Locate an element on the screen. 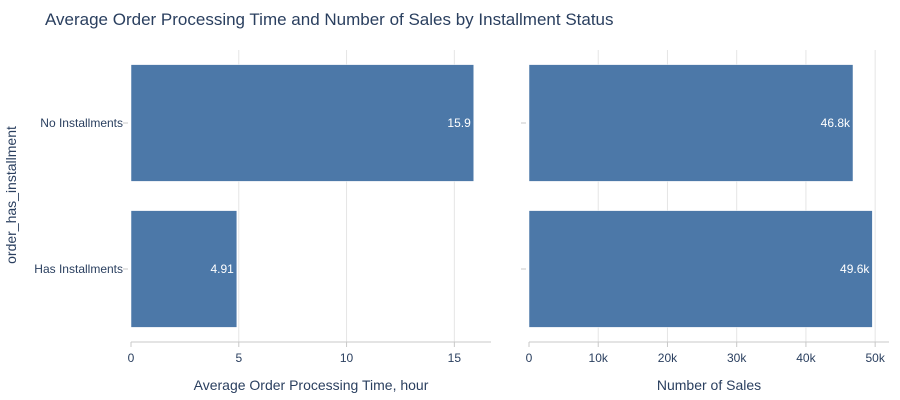 This screenshot has height=400, width=900. x-axis-title: Average Order Processing Time, hour is located at coordinates (311, 385).